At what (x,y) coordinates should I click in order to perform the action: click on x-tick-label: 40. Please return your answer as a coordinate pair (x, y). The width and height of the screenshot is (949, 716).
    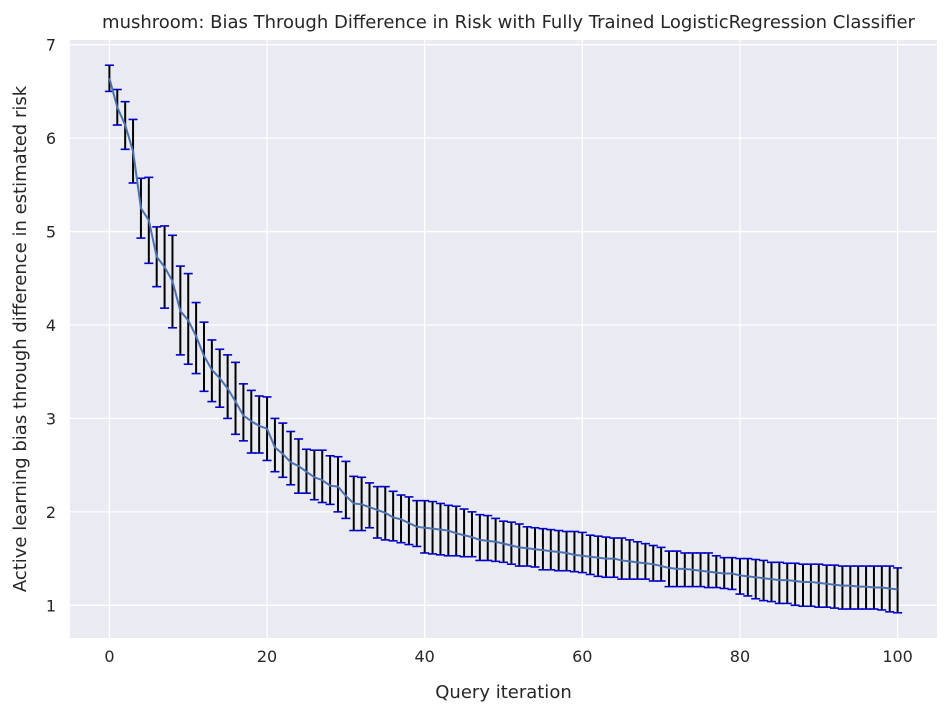
    Looking at the image, I should click on (425, 656).